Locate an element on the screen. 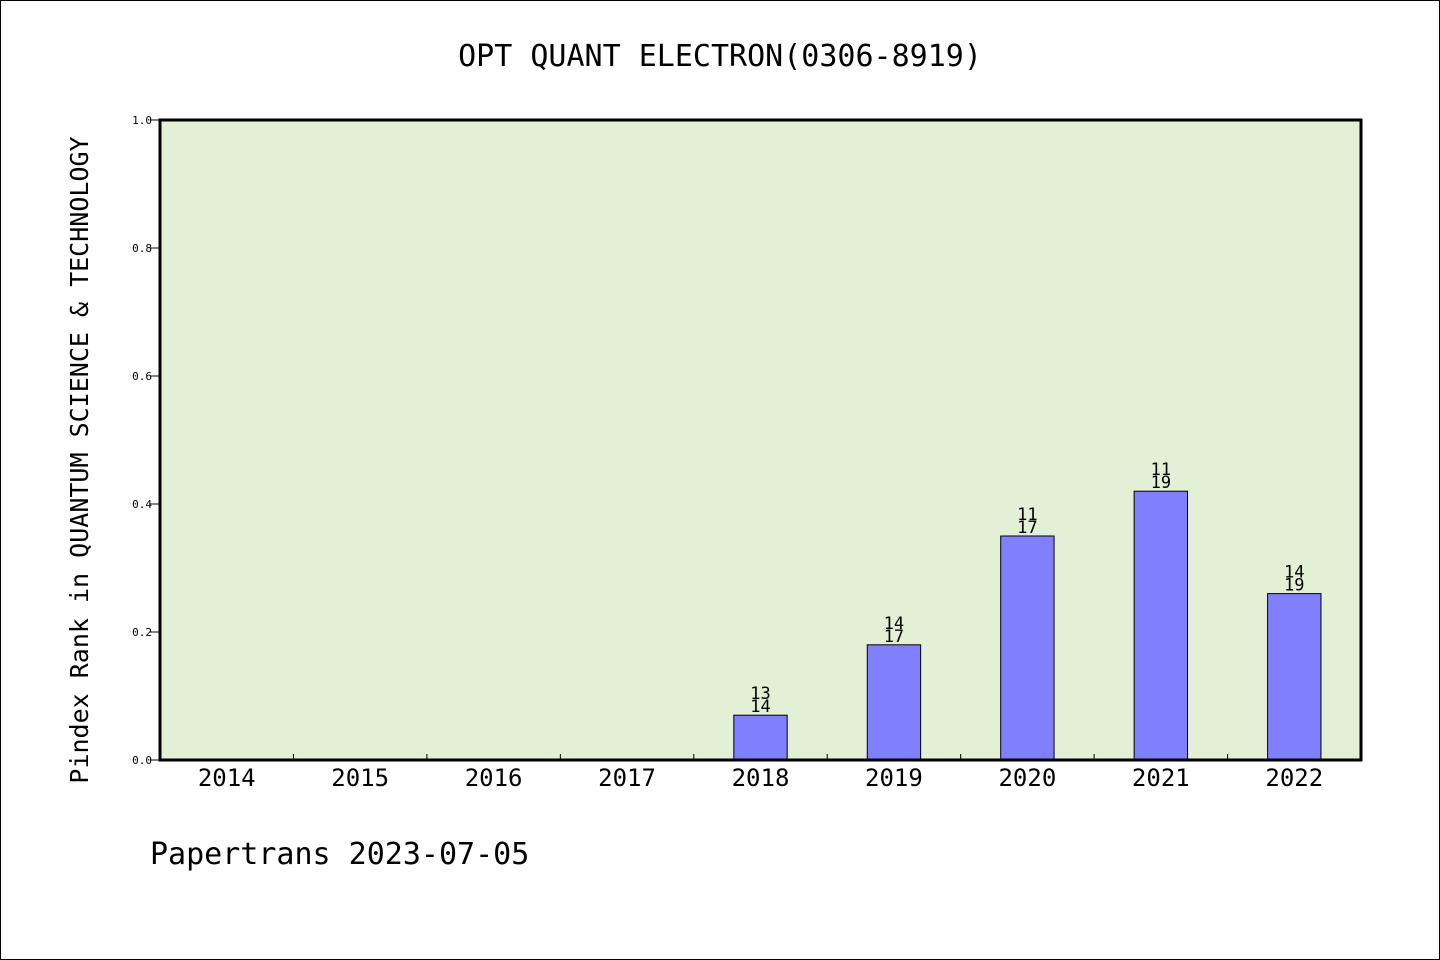  x-tick-label: 2018 is located at coordinates (761, 778).